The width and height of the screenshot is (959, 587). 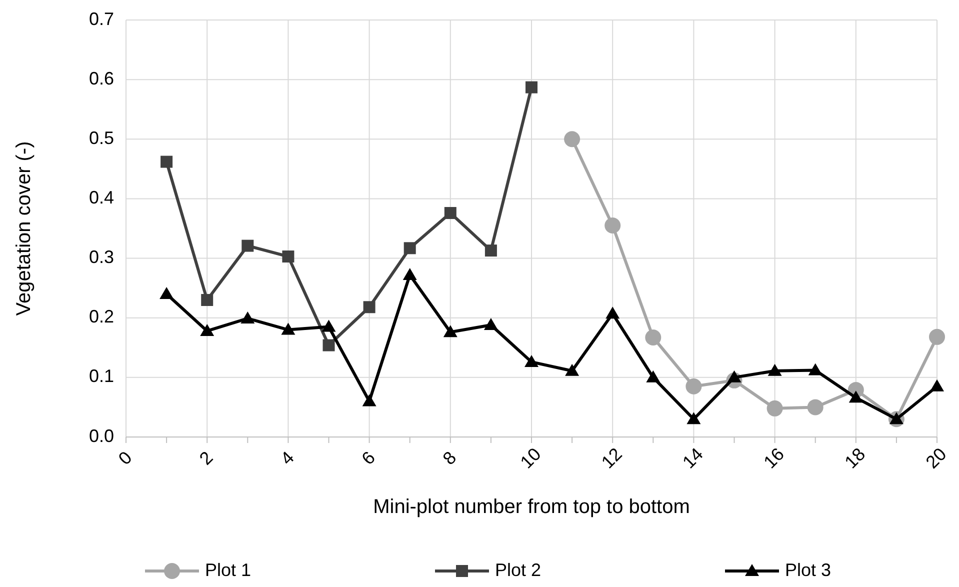 I want to click on x-tick-label: 8, so click(x=449, y=458).